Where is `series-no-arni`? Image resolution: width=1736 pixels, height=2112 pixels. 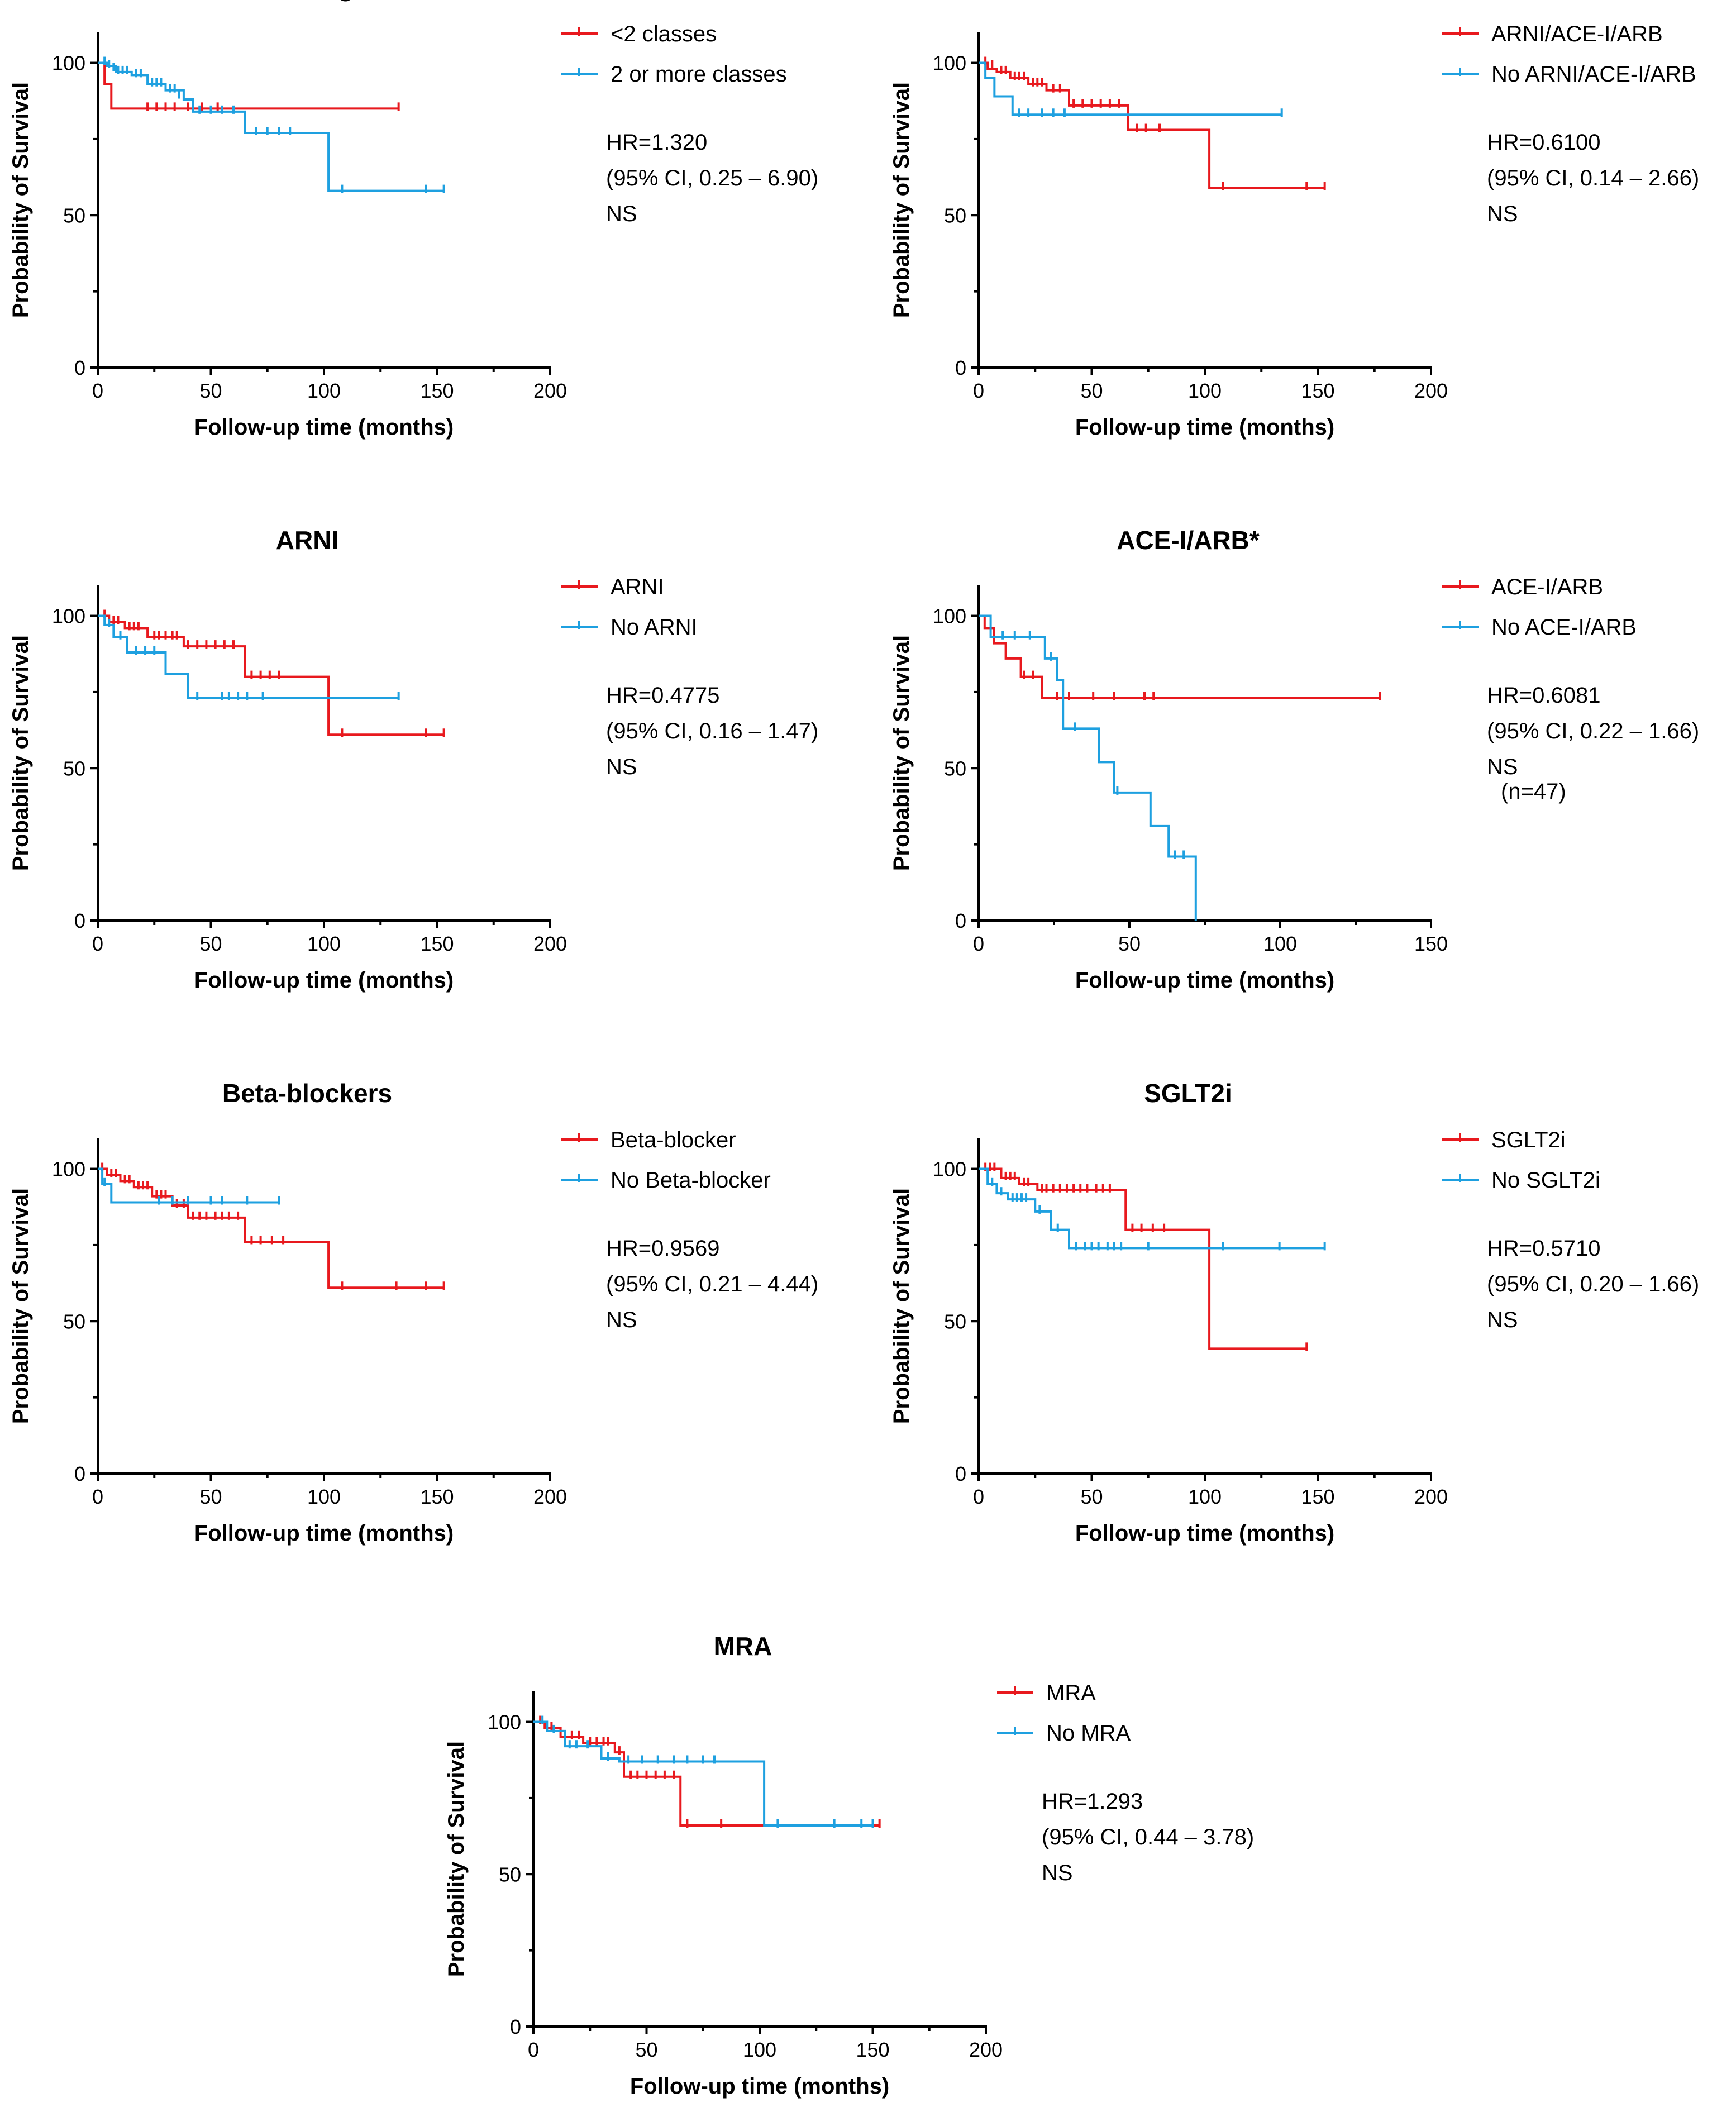
series-no-arni is located at coordinates (249, 657).